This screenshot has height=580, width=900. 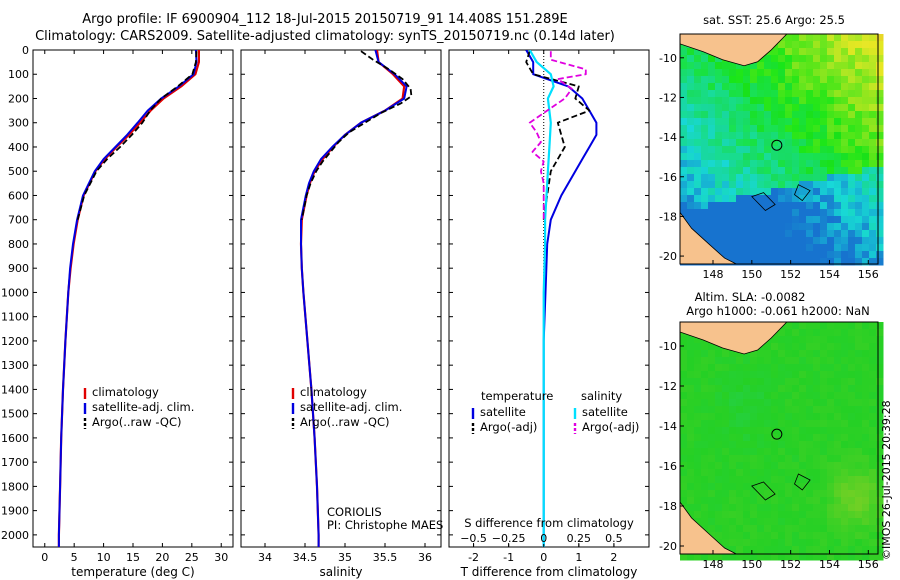 I want to click on y-tick-label: 800, so click(x=18, y=244).